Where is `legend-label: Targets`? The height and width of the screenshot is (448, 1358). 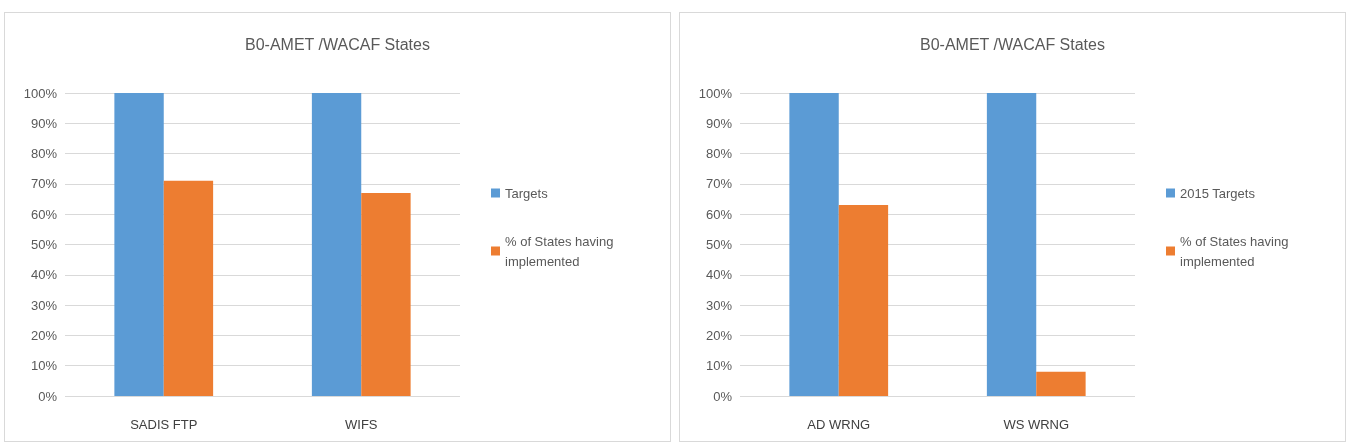 legend-label: Targets is located at coordinates (527, 193).